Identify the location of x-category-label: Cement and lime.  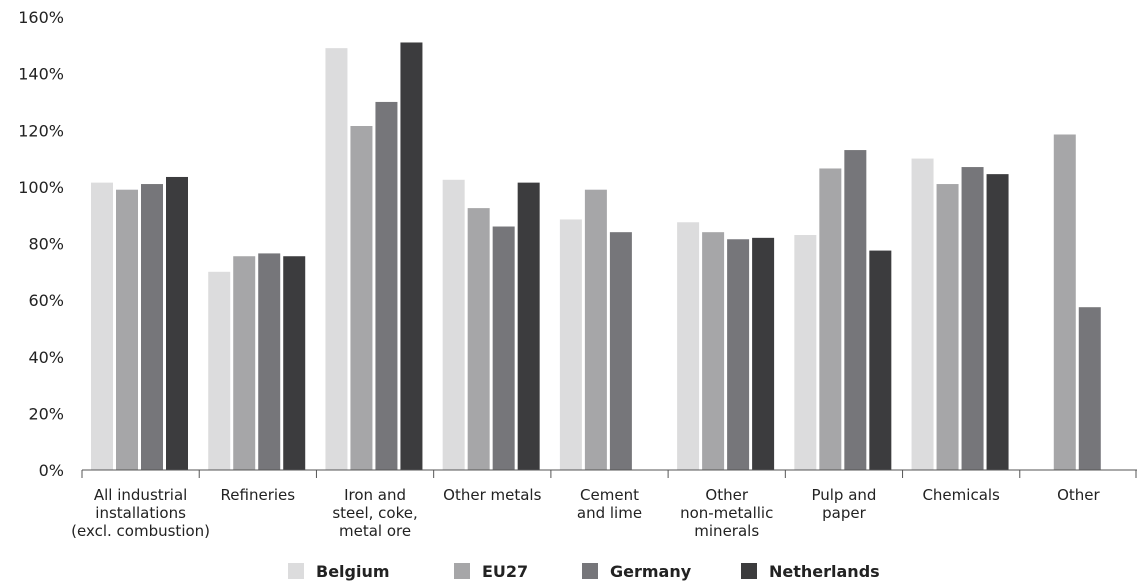
(609, 504).